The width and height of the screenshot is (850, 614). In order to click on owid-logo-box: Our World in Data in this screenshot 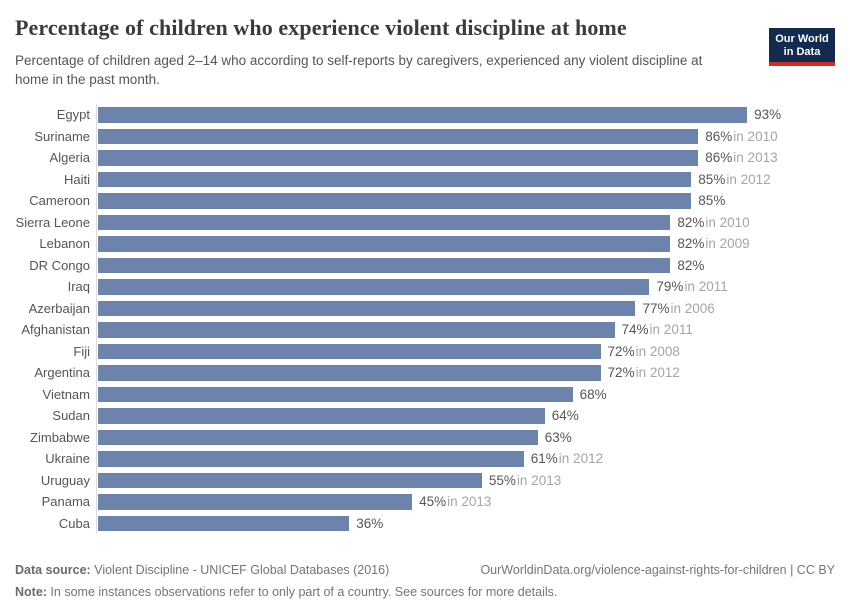, I will do `click(802, 45)`.